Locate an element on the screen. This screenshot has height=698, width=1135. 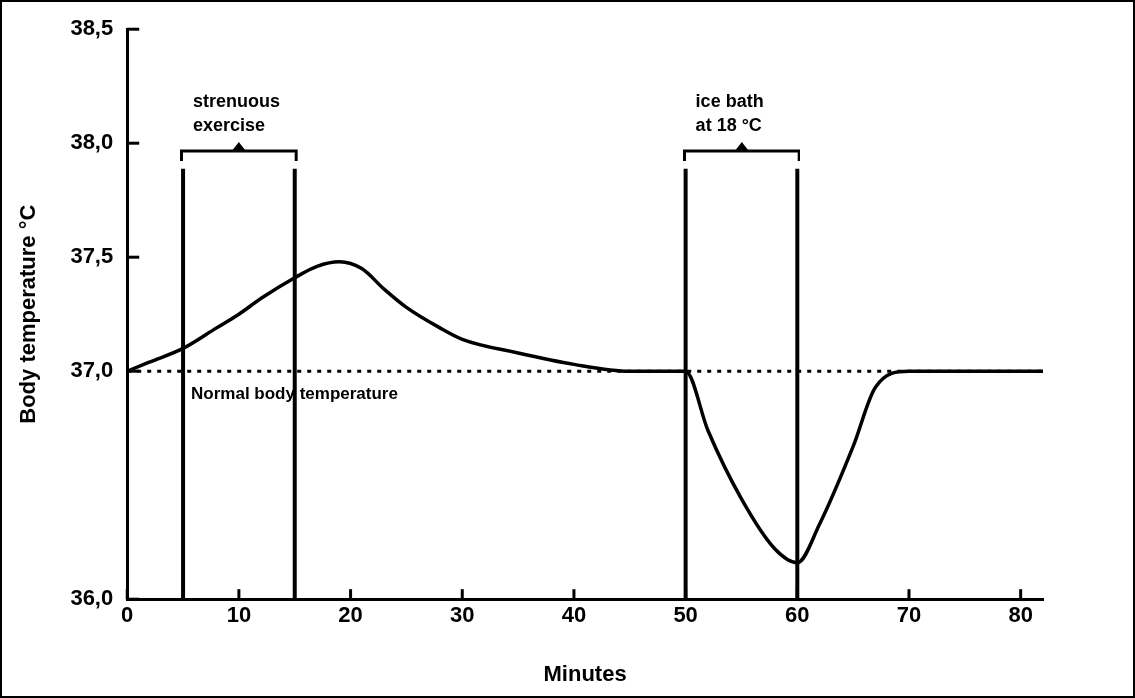
y-axis-title: Body temperature °C is located at coordinates (28, 314).